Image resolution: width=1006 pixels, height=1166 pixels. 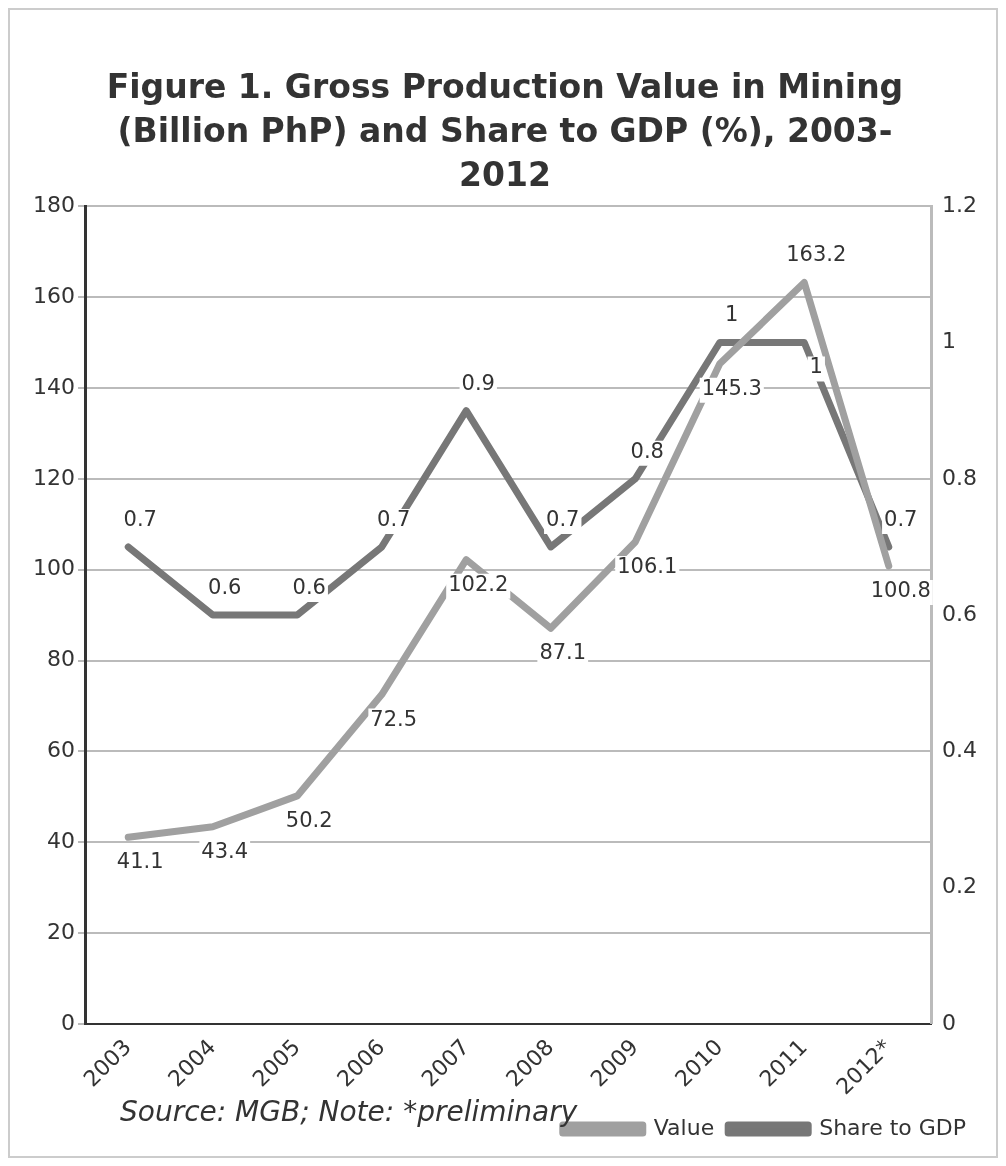 I want to click on y2-tick-label: 0.4, so click(x=960, y=750).